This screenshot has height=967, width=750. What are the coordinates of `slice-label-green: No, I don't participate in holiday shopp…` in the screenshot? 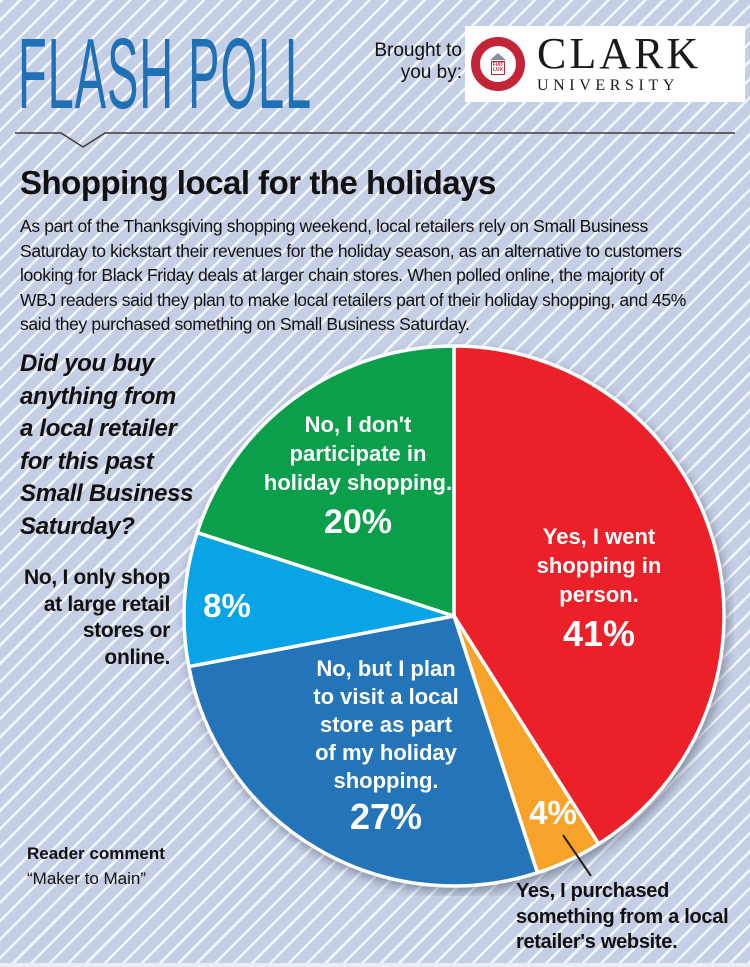 It's located at (358, 475).